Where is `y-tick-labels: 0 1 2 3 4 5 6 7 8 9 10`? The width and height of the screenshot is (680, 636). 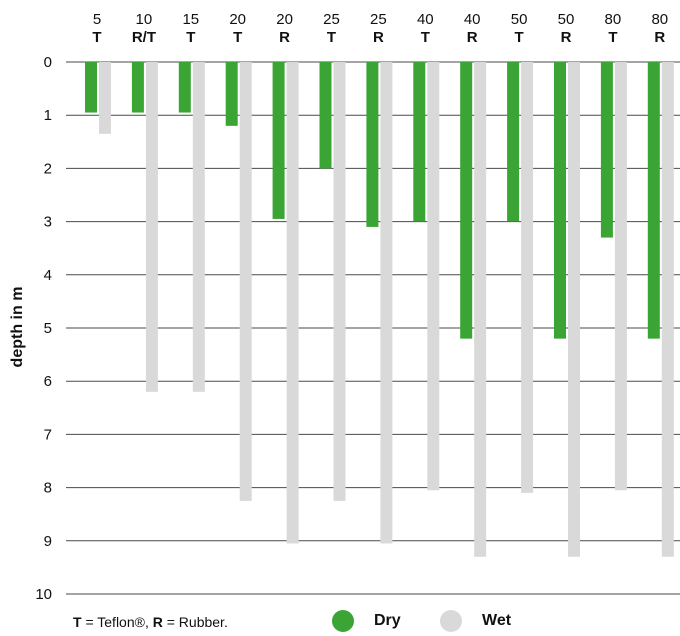
y-tick-labels: 0 1 2 3 4 5 6 7 8 9 10 is located at coordinates (43, 328).